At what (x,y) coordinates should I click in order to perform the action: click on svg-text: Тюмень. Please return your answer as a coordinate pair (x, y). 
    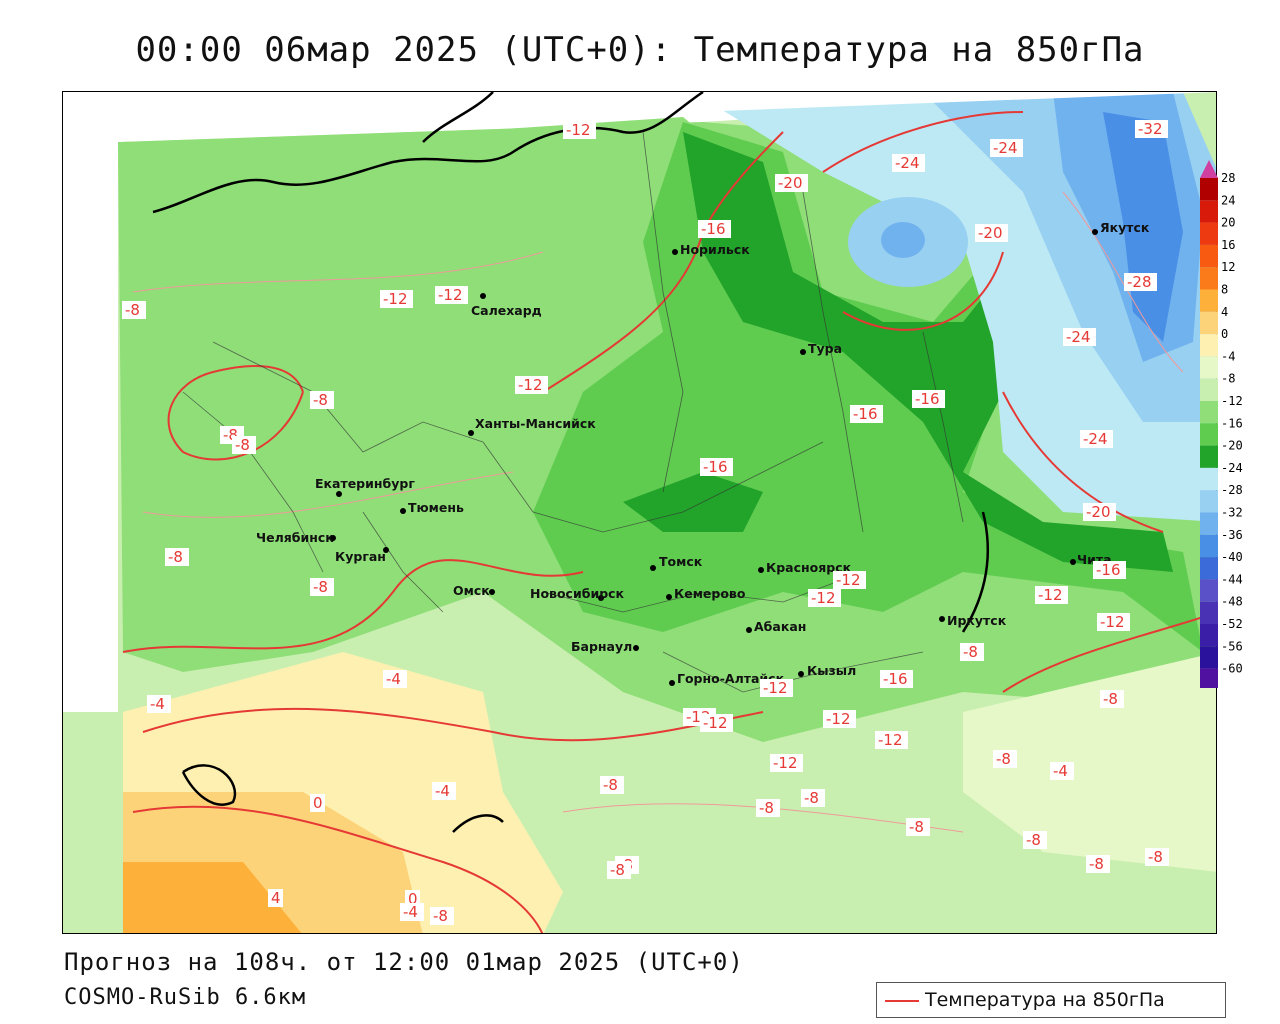
    Looking at the image, I should click on (436, 507).